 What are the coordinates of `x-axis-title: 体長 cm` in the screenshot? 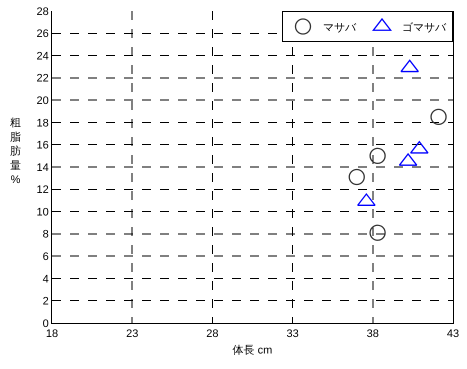 It's located at (252, 350).